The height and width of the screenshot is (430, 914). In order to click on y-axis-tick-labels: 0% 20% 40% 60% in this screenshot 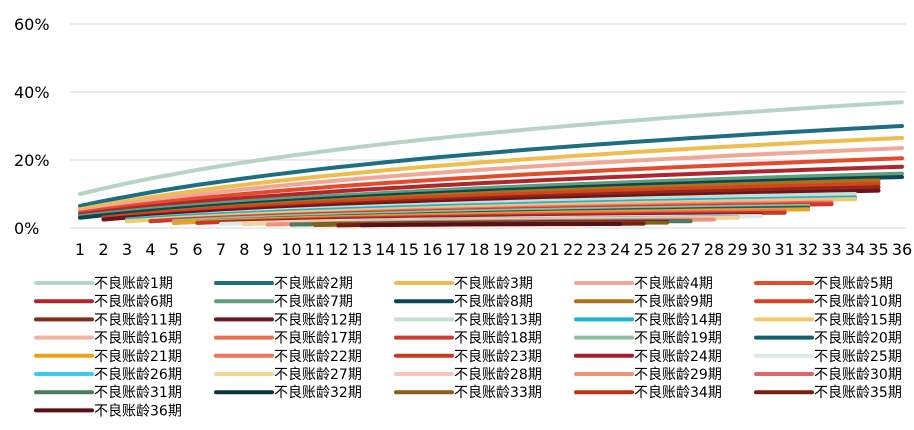, I will do `click(32, 126)`.